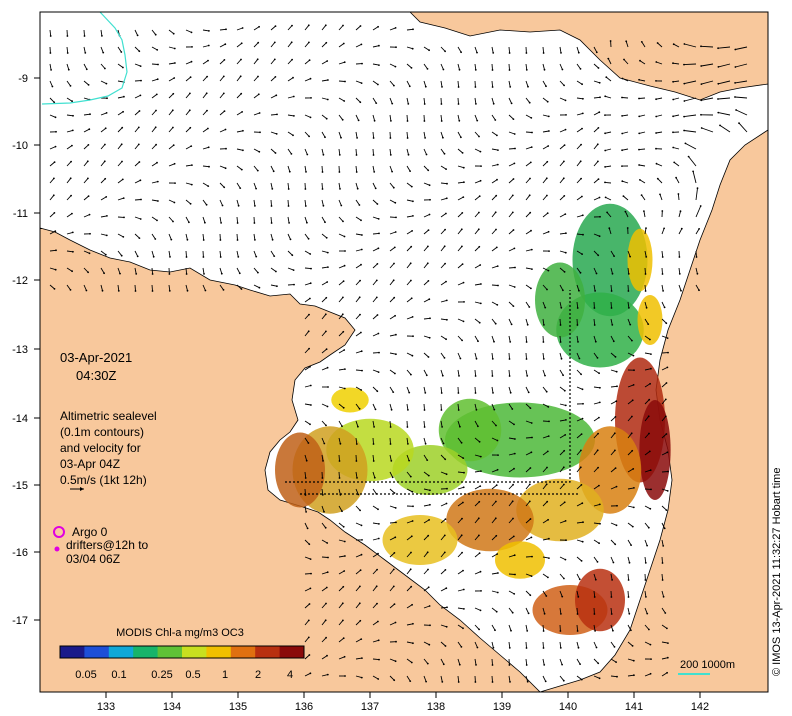 The width and height of the screenshot is (792, 716). I want to click on colorbar-segment, so click(121, 652).